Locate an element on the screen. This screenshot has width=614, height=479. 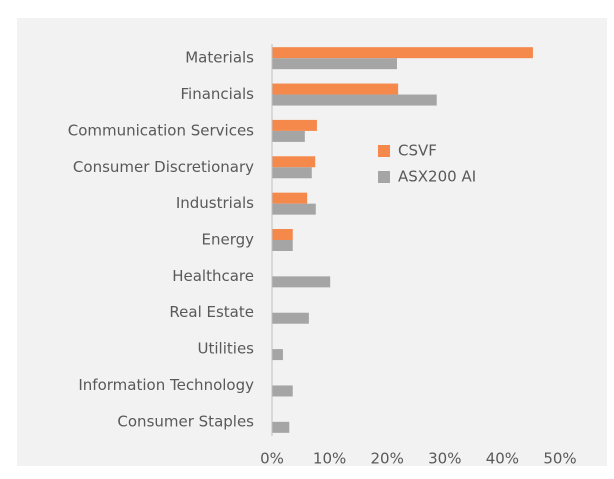
y-tick-label: Healthcare is located at coordinates (213, 276).